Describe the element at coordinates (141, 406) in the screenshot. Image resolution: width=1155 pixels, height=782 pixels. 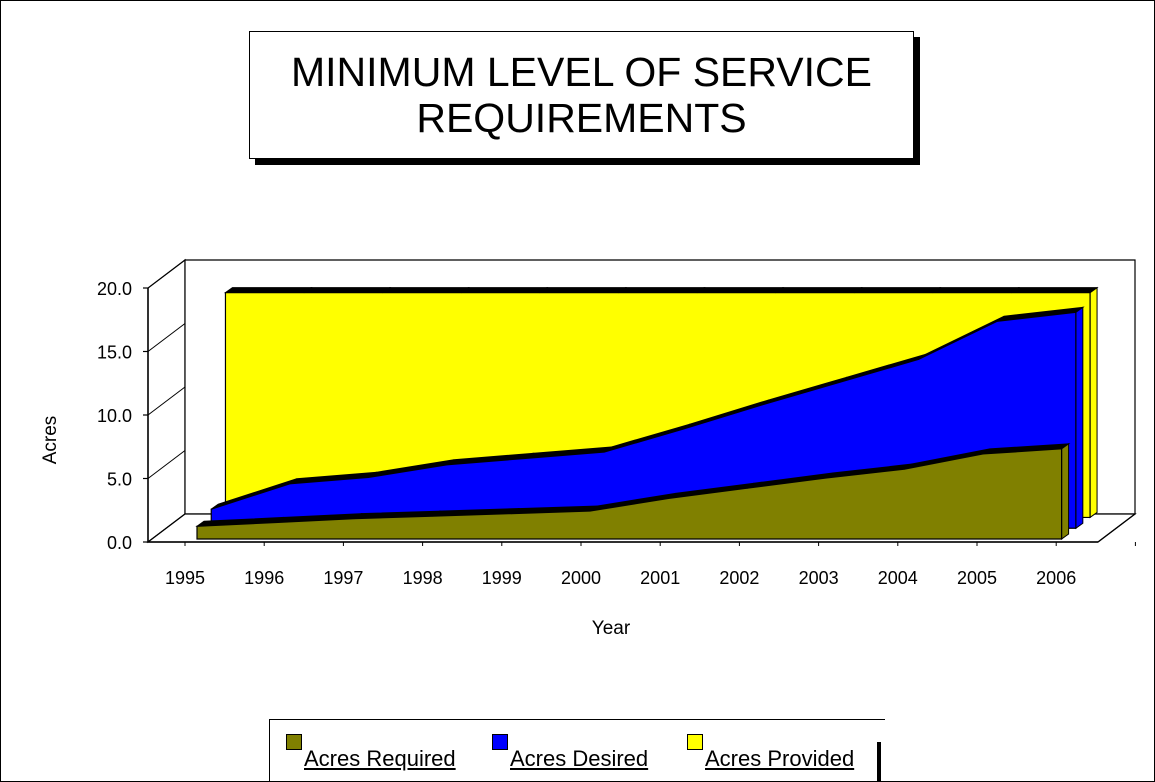
I see `y-axis-ticks: 0.0 5.0 10.0 15.0 20.0` at that location.